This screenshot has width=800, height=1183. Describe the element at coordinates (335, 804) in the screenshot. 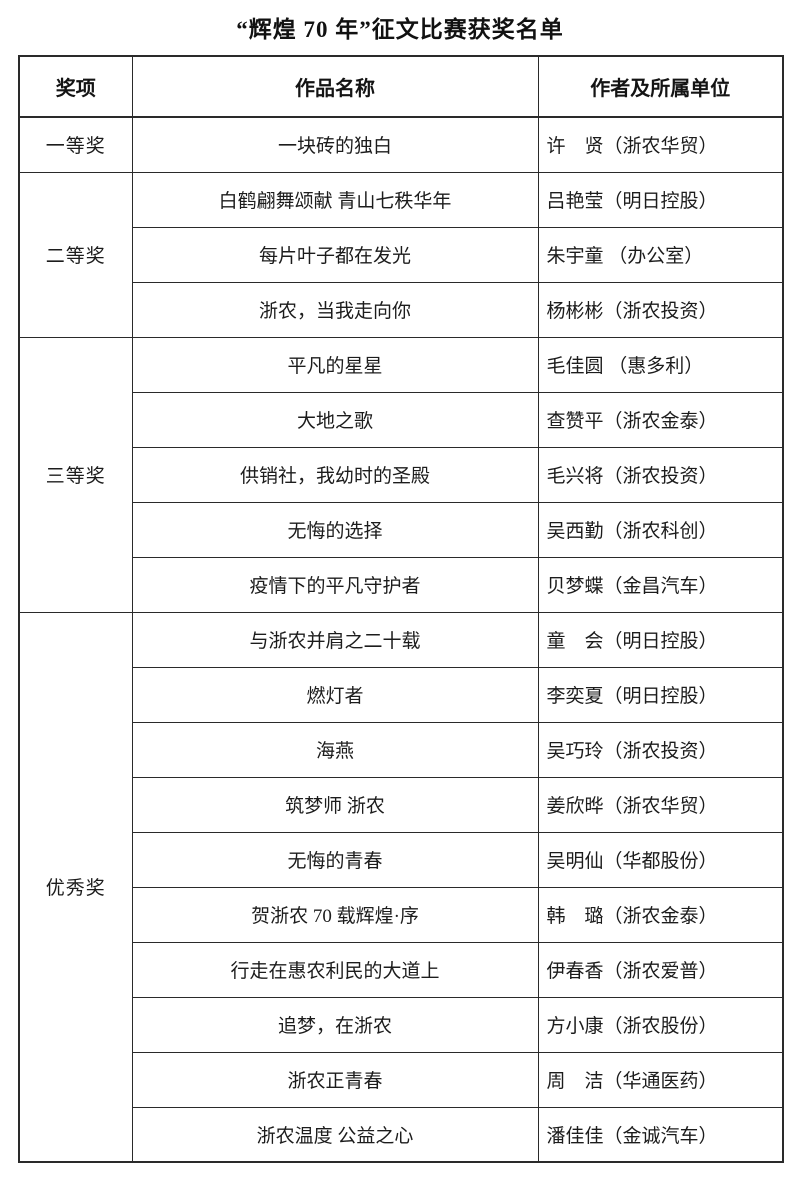

I see `work-cell: 筑梦师 浙农` at that location.